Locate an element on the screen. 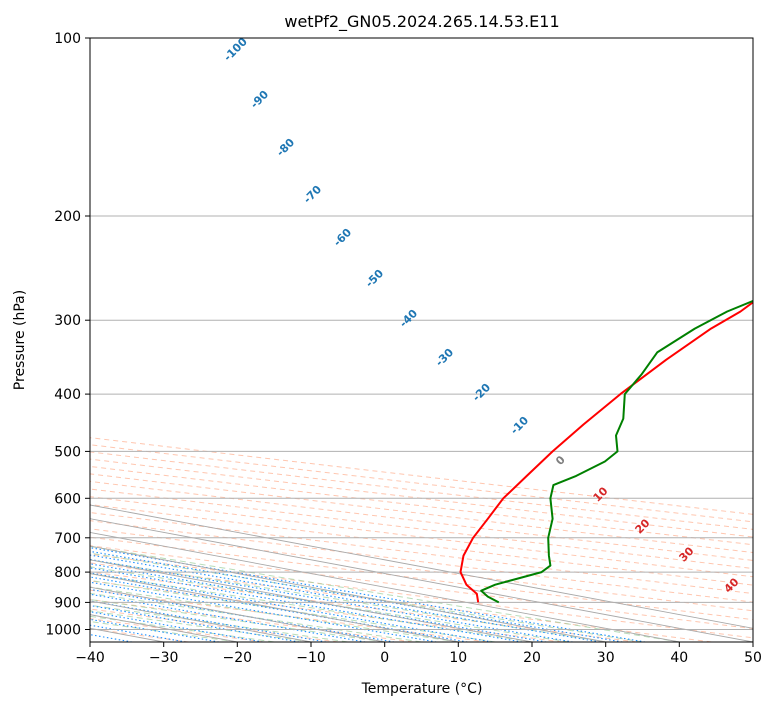 This screenshot has width=775, height=708. chart-title: wetPf2_GN05.2024.265.14.53.E11 is located at coordinates (421, 22).